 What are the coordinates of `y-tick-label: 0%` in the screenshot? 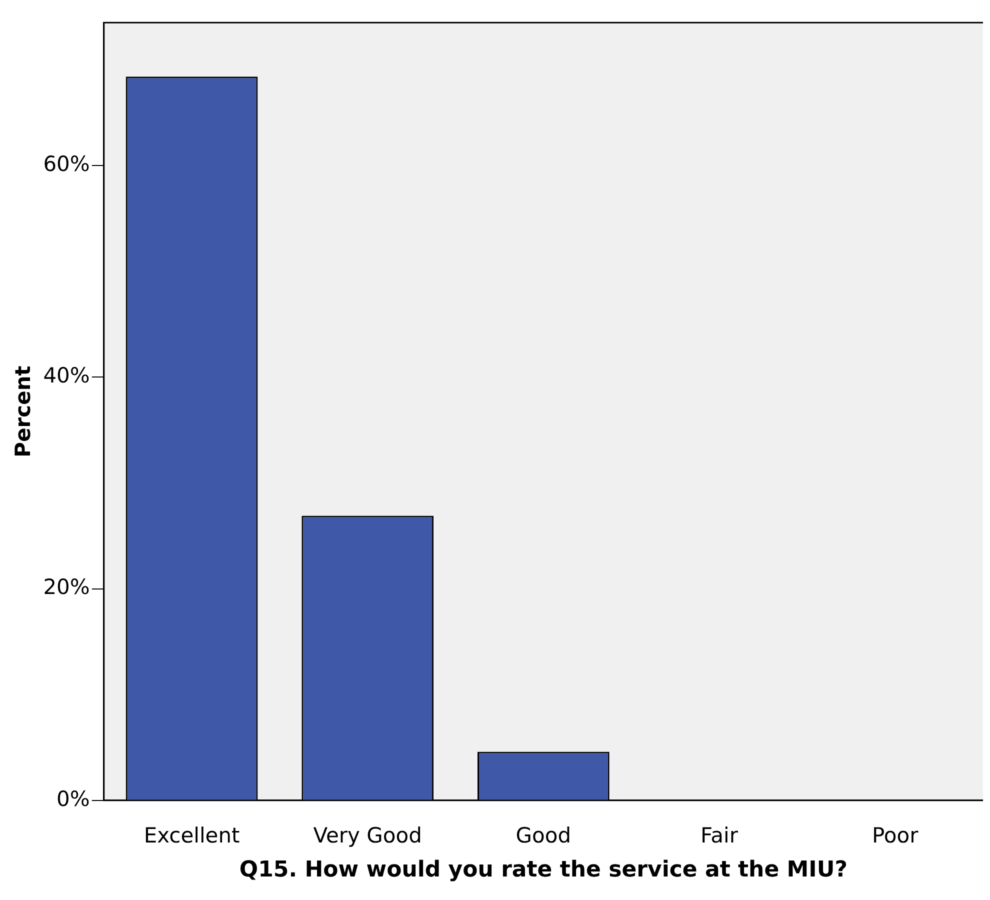 It's located at (73, 798).